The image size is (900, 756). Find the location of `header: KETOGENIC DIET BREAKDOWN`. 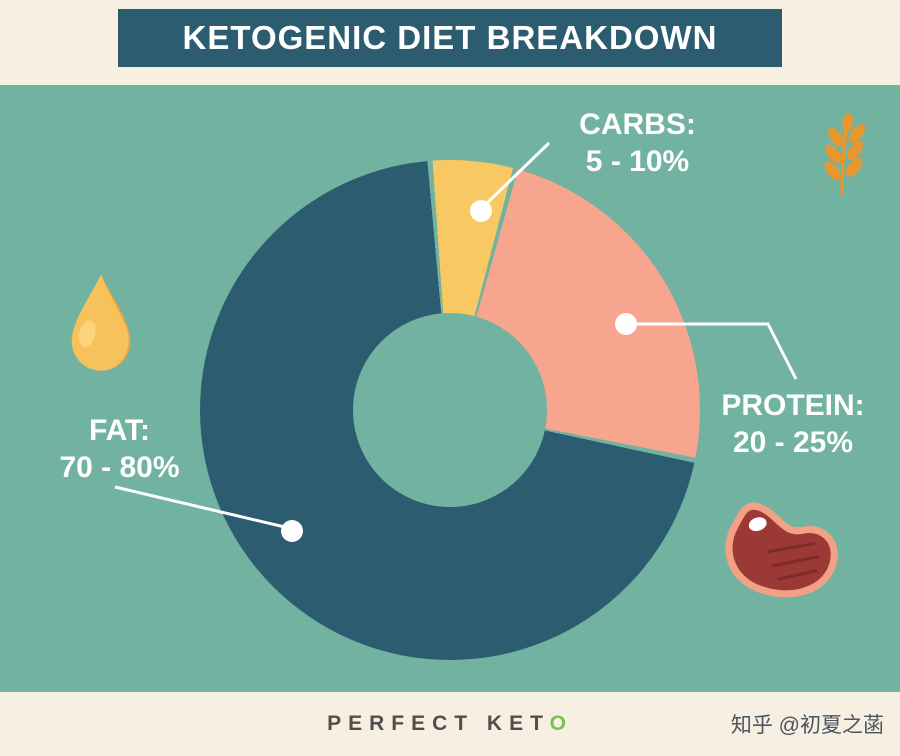

header: KETOGENIC DIET BREAKDOWN is located at coordinates (450, 42).